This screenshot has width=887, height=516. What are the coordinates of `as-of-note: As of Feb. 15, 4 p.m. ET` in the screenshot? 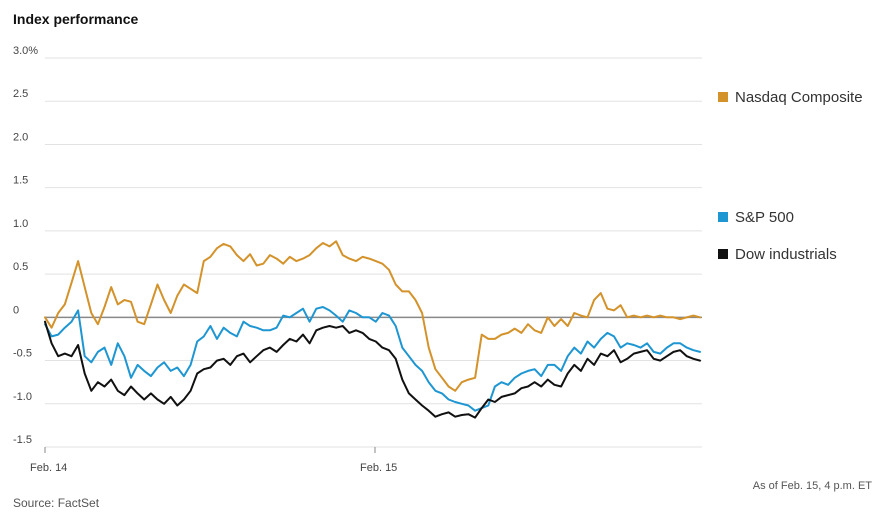 It's located at (812, 486).